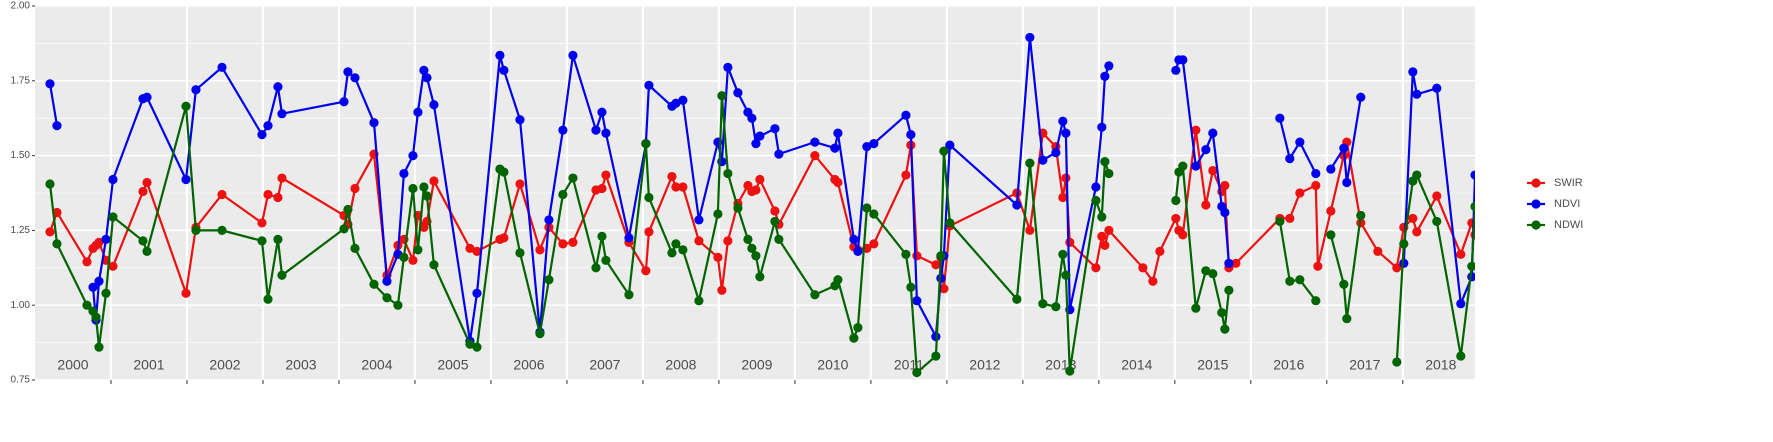  Describe the element at coordinates (224, 365) in the screenshot. I see `year-label: 2002` at that location.